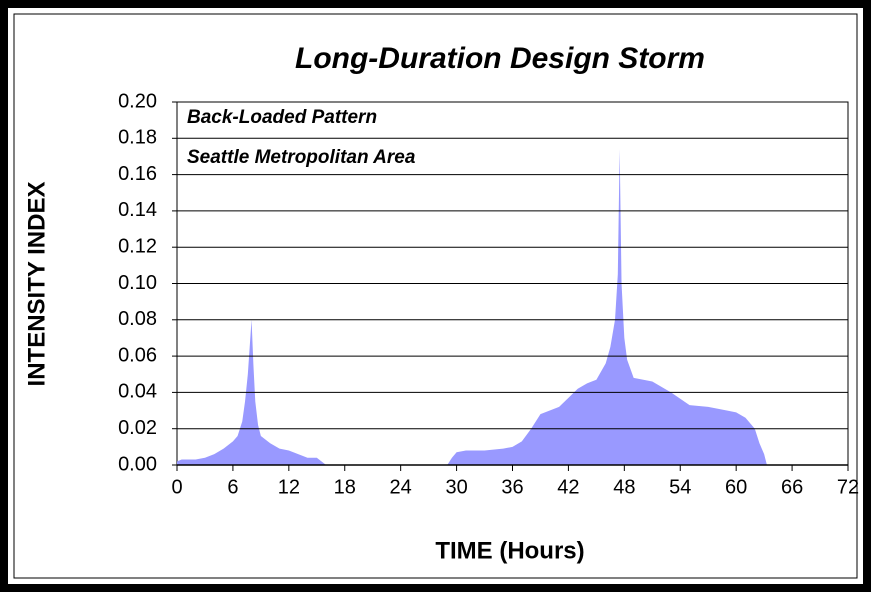  I want to click on y-tick-label: 0.10, so click(137, 283).